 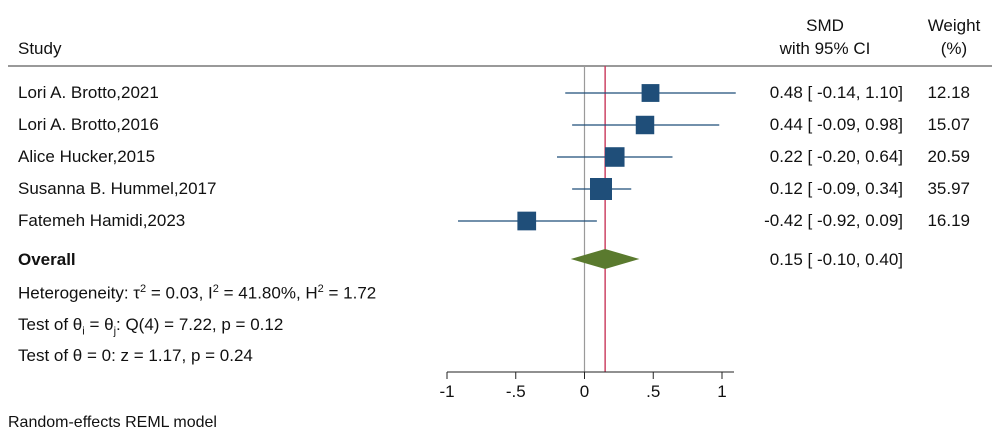 What do you see at coordinates (836, 188) in the screenshot?
I see `study-ci-text: 0.12 [ -0.09, 0.34]` at bounding box center [836, 188].